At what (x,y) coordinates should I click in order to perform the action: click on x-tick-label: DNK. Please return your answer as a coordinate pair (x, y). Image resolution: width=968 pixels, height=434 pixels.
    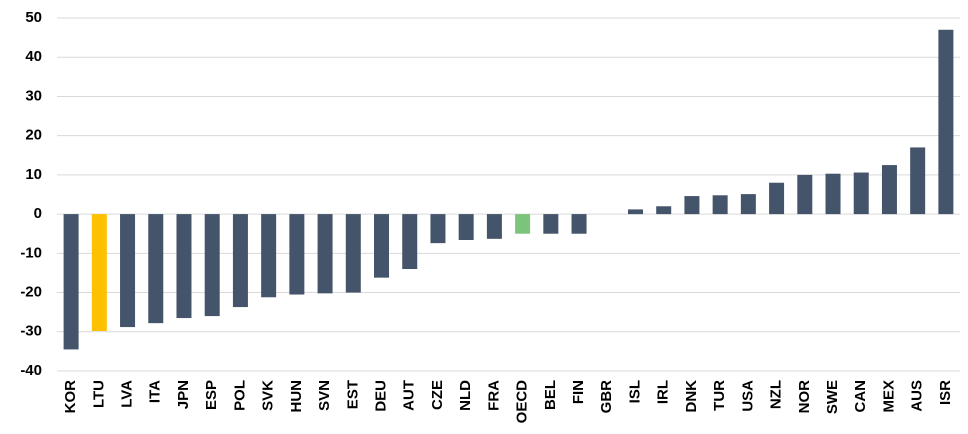
    Looking at the image, I should click on (691, 396).